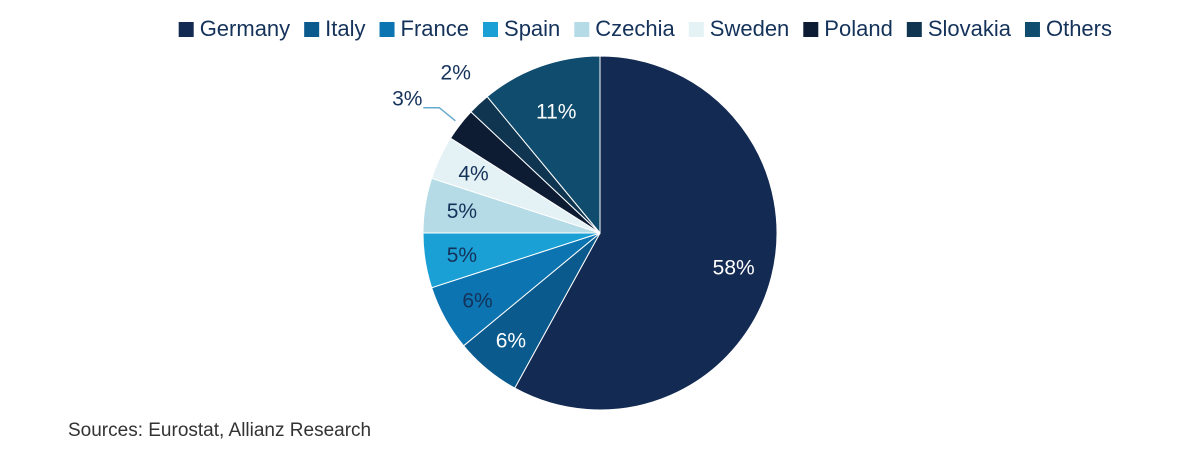  Describe the element at coordinates (477, 300) in the screenshot. I see `slice-label-france: 6%` at that location.